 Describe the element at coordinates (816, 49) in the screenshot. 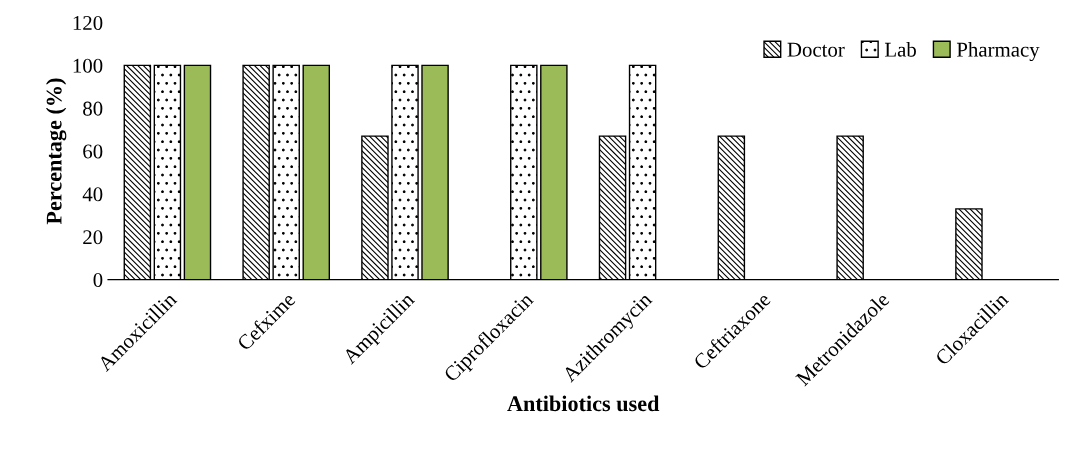

I see `legend-label: Doctor` at that location.